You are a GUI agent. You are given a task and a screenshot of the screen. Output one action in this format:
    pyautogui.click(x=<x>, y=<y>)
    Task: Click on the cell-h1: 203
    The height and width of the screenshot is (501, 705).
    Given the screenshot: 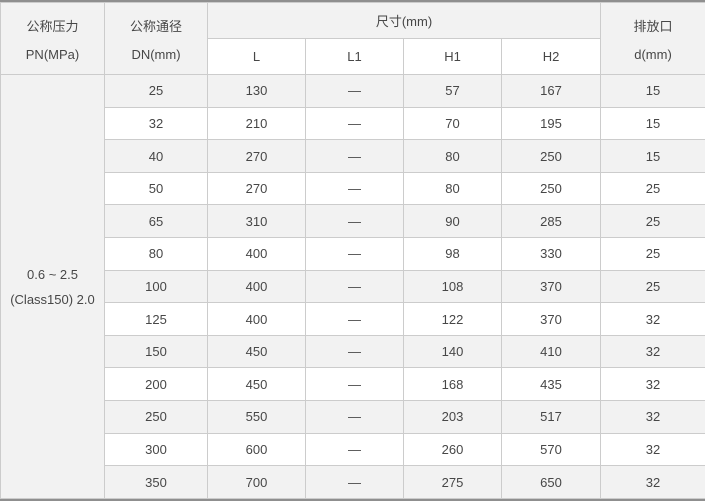 What is the action you would take?
    pyautogui.click(x=452, y=417)
    